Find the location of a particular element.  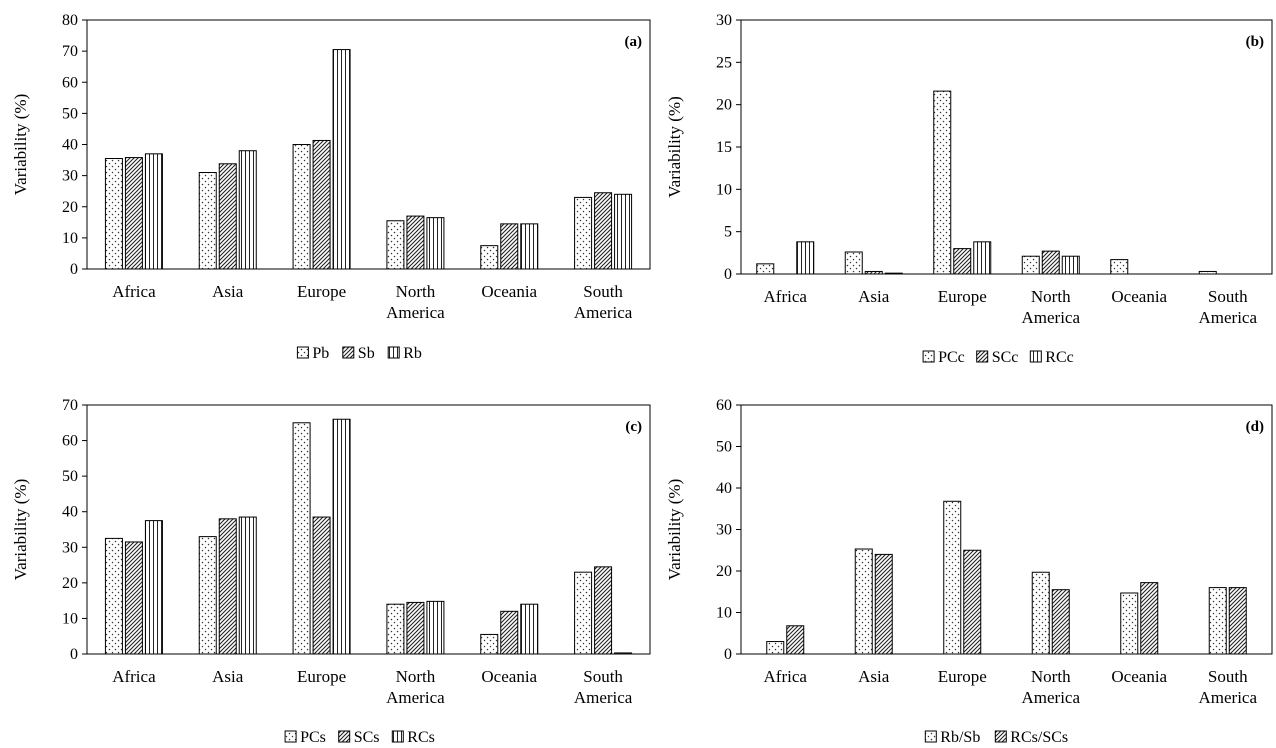

legend: PCs SCs RCs is located at coordinates (359, 737).